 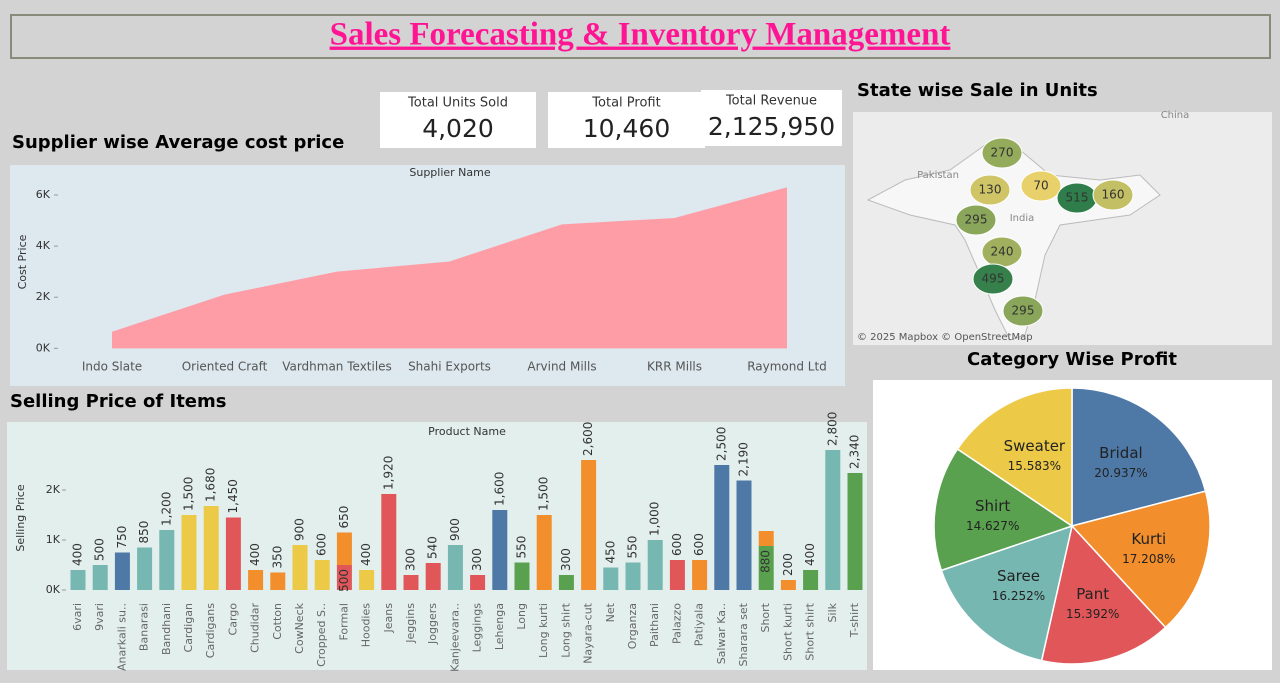 I want to click on slice-value: 15.583%, so click(x=1034, y=466).